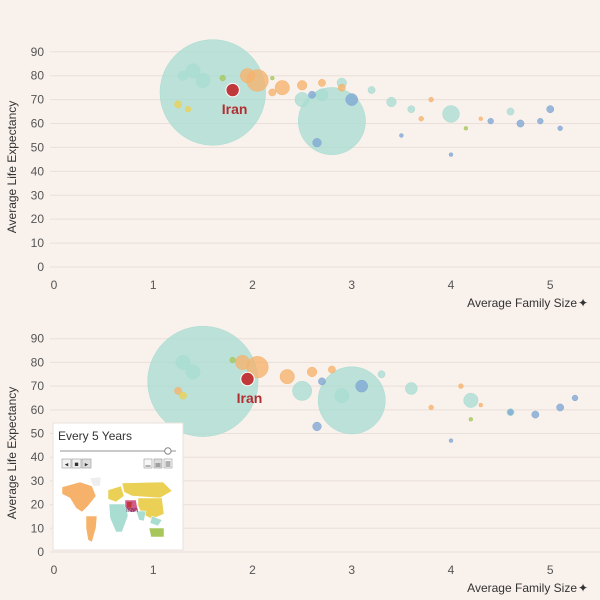  What do you see at coordinates (54, 570) in the screenshot?
I see `x-tick-label: 0` at bounding box center [54, 570].